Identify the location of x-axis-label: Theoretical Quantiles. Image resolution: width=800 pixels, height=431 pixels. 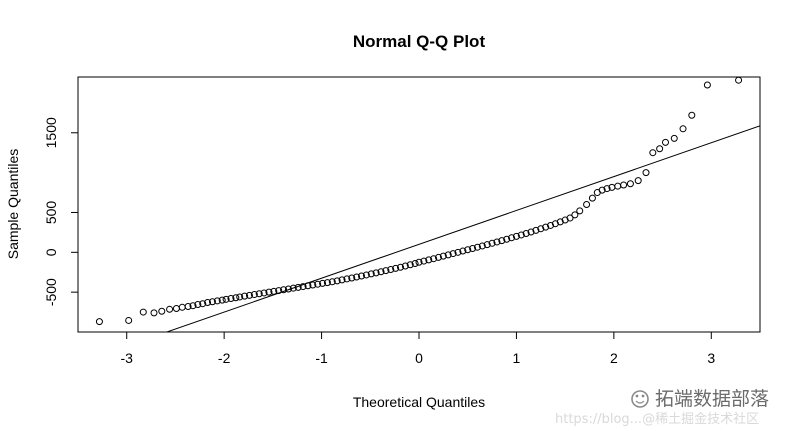
(419, 402).